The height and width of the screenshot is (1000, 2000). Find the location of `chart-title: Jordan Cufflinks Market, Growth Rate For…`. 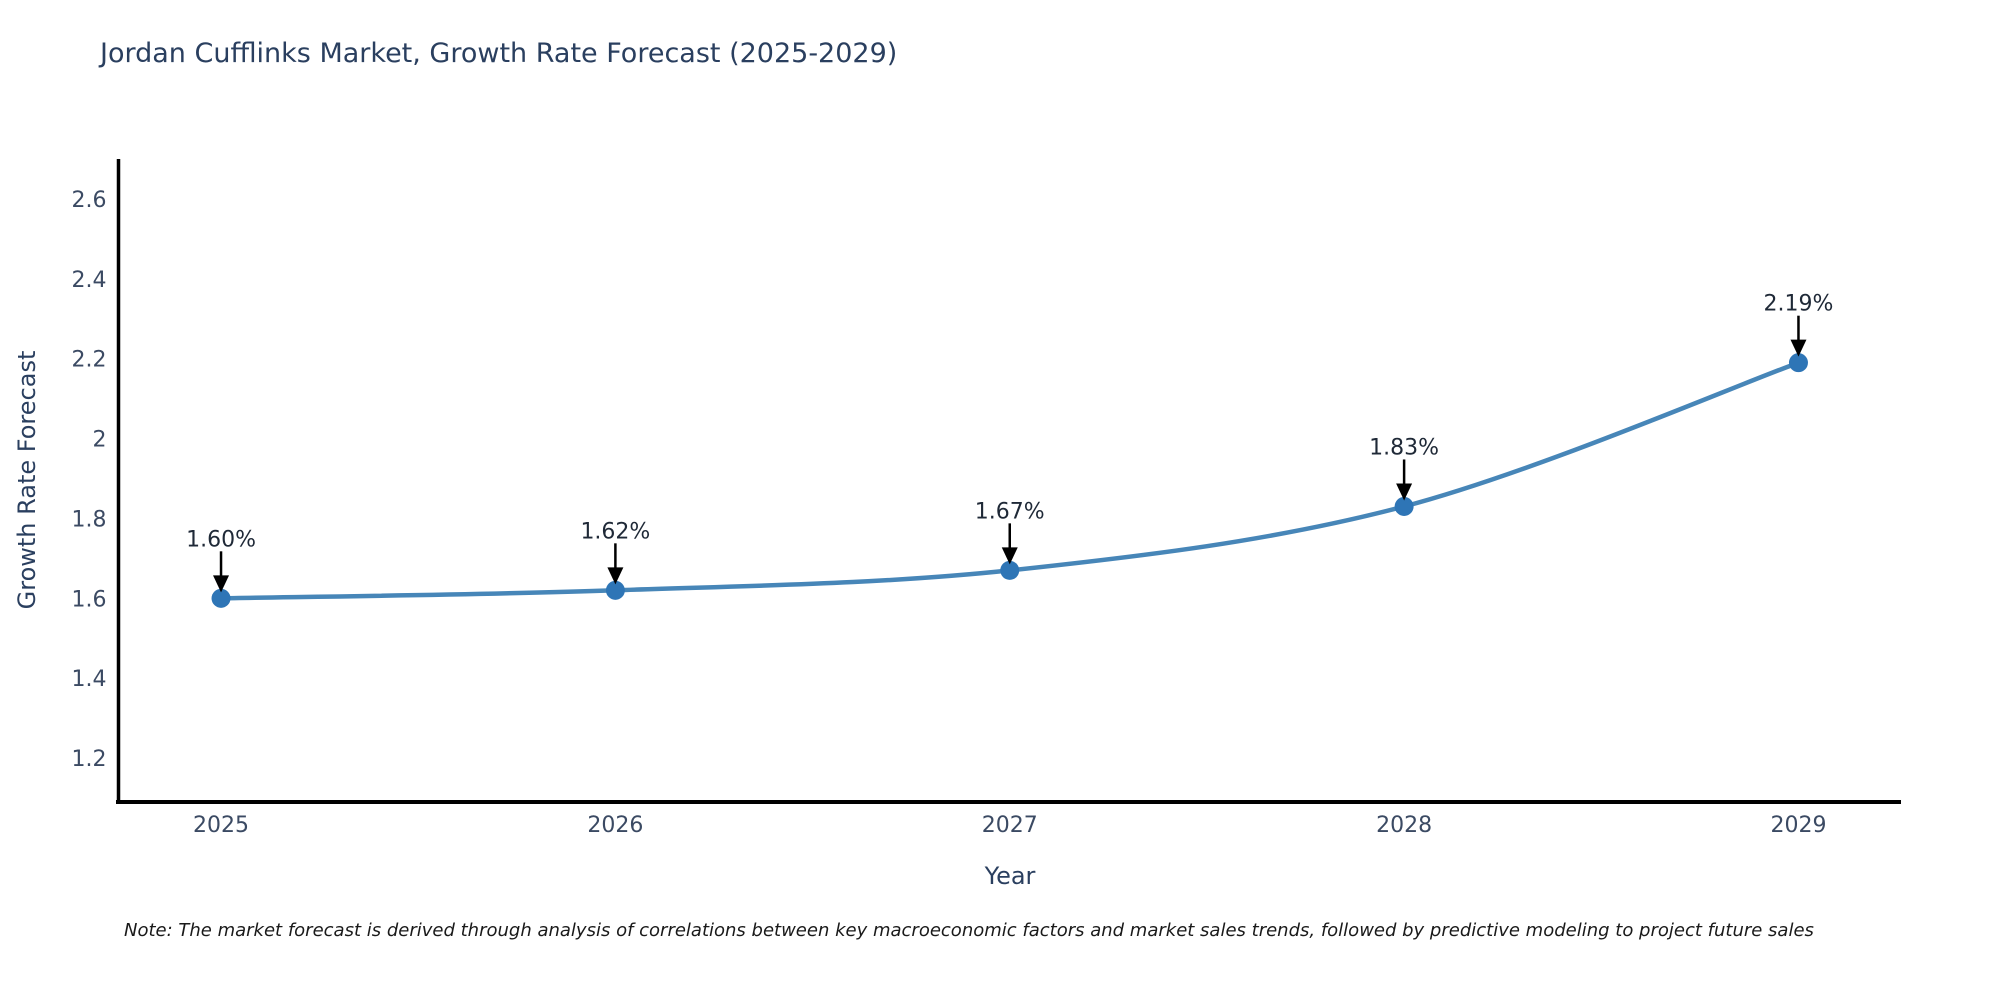

chart-title: Jordan Cufflinks Market, Growth Rate For… is located at coordinates (499, 53).